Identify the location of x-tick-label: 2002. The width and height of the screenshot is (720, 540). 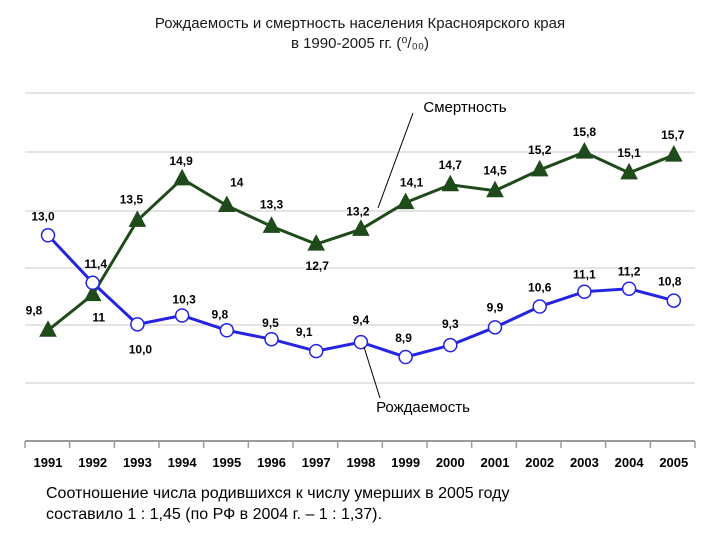
(539, 462).